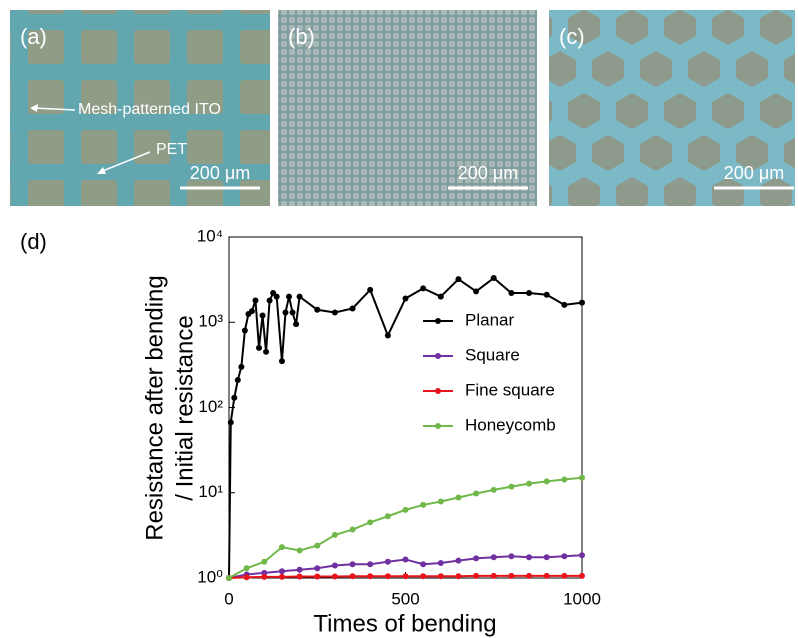 The image size is (798, 638). What do you see at coordinates (210, 235) in the screenshot?
I see `y-tick-label: 10⁴` at bounding box center [210, 235].